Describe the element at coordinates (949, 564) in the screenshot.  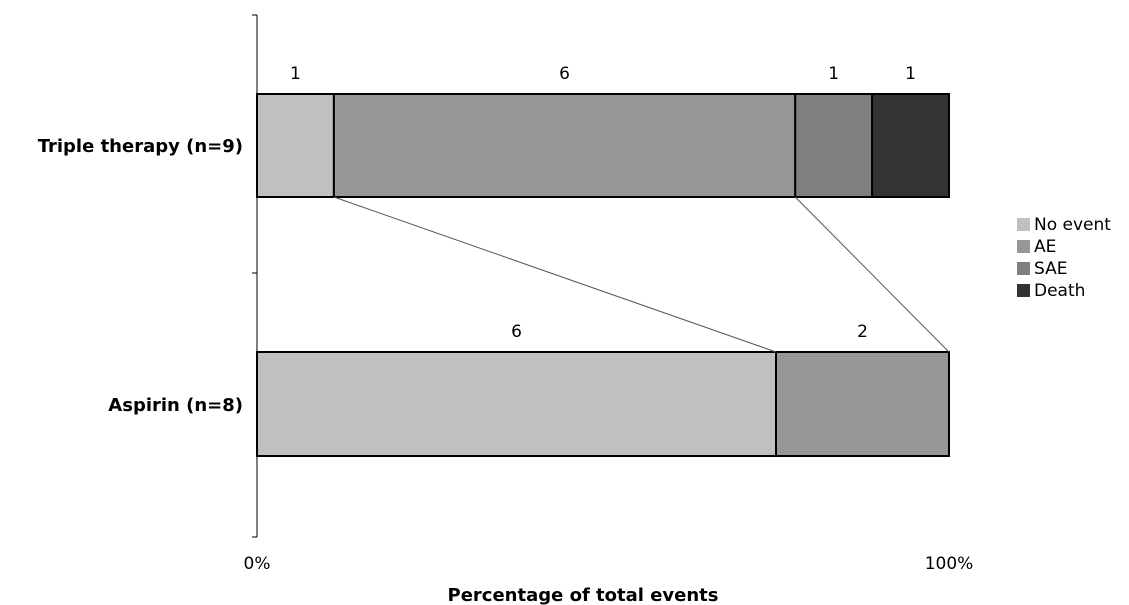
I see `x-tick-label-100: 100%` at that location.